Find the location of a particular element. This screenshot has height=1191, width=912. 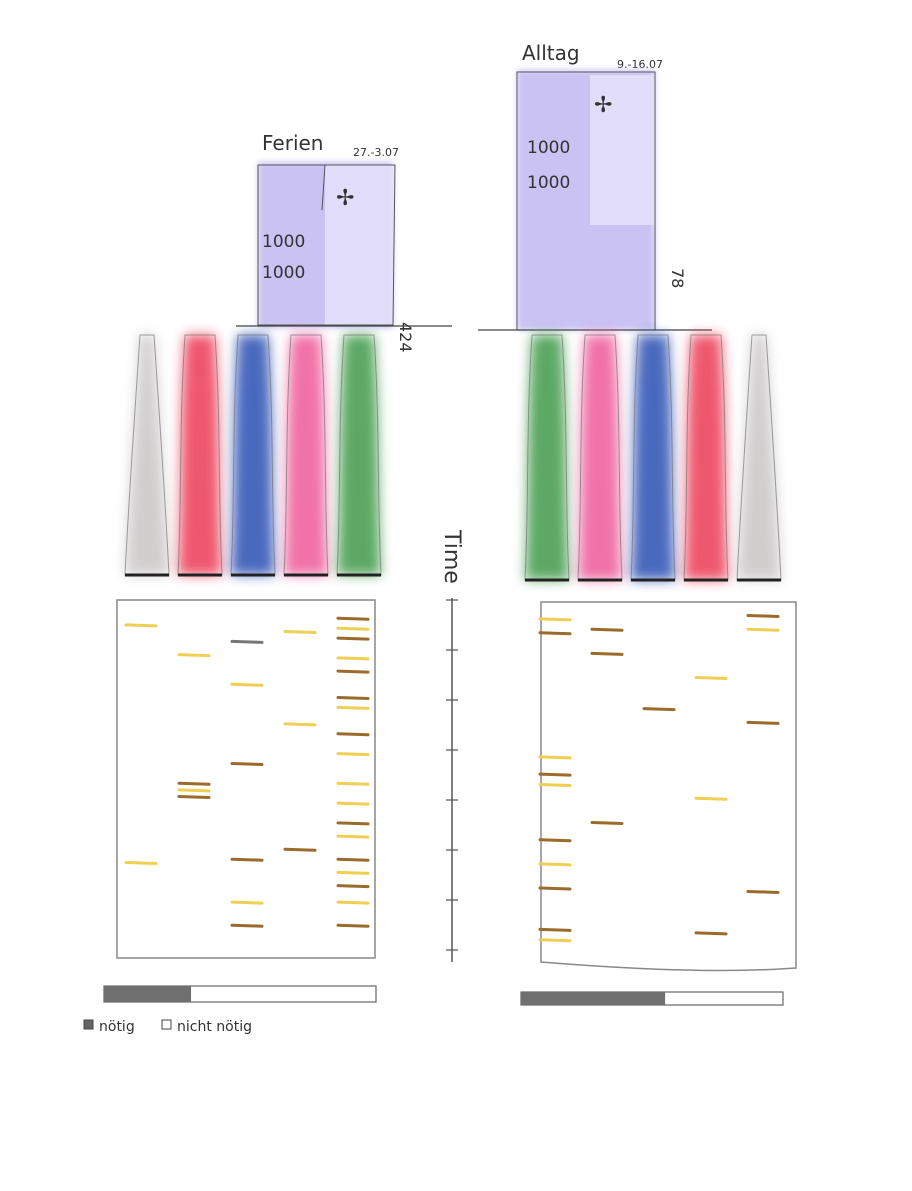

needed-swatch is located at coordinates (88, 1024).